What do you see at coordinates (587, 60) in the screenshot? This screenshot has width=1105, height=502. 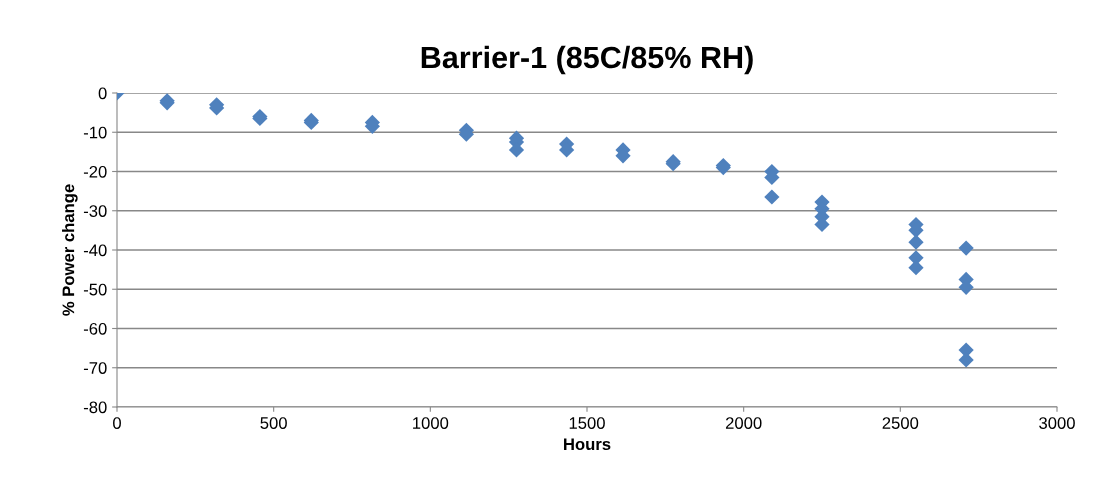 I see `chart-title: Barrier-1 (85C/85% RH)` at bounding box center [587, 60].